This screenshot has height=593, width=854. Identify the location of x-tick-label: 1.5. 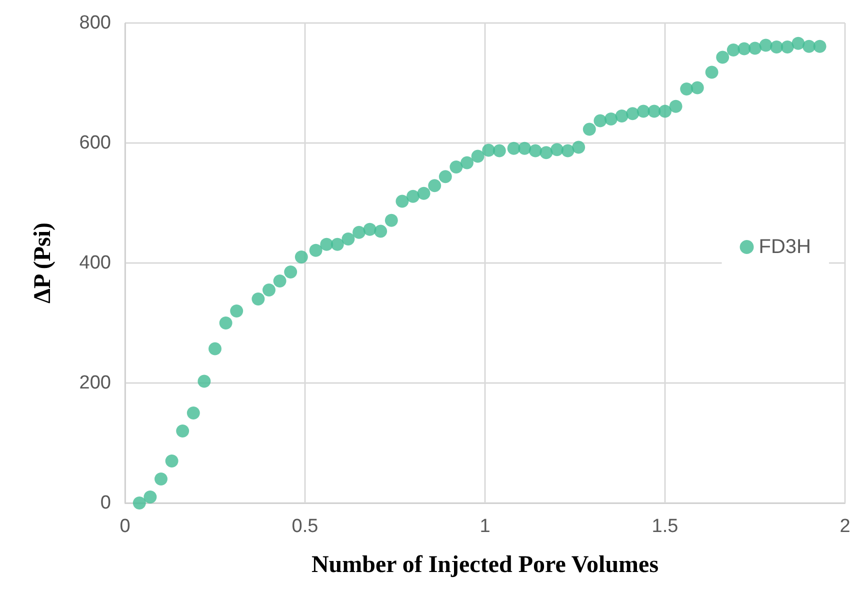
(665, 526).